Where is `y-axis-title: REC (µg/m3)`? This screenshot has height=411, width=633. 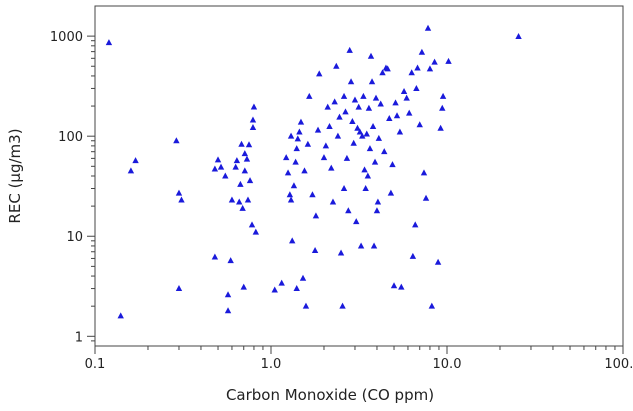
y-axis-title: REC (µg/m3) is located at coordinates (15, 175).